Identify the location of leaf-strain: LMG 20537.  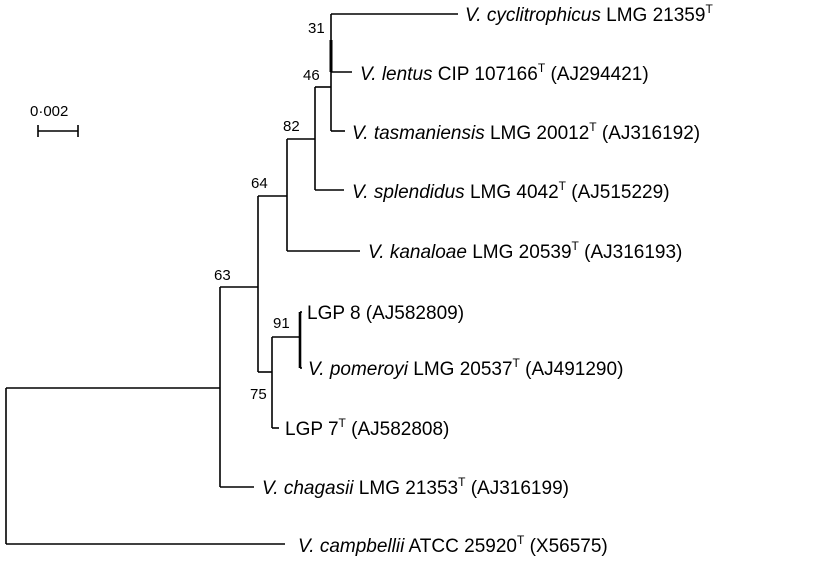
(460, 369).